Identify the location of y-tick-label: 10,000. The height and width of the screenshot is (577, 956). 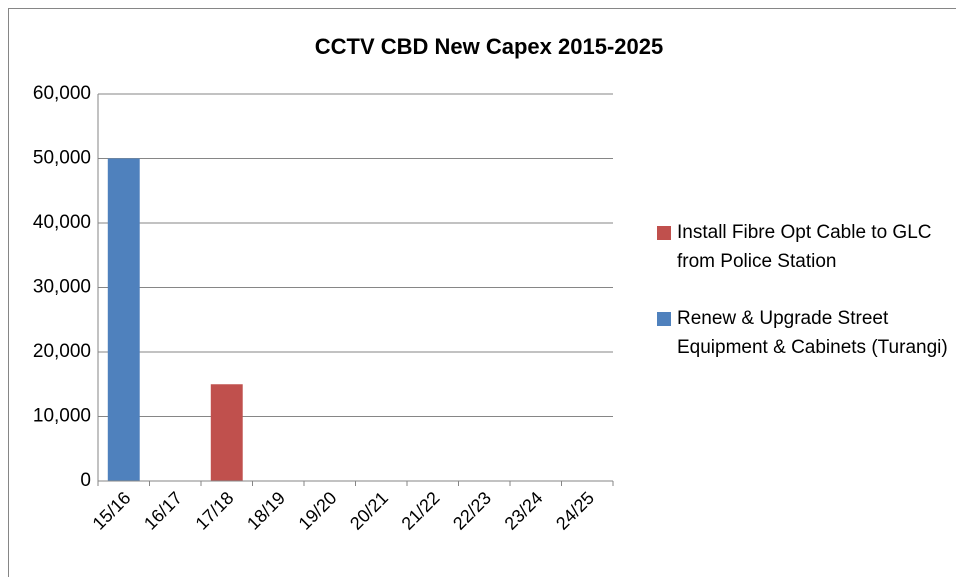
(62, 416).